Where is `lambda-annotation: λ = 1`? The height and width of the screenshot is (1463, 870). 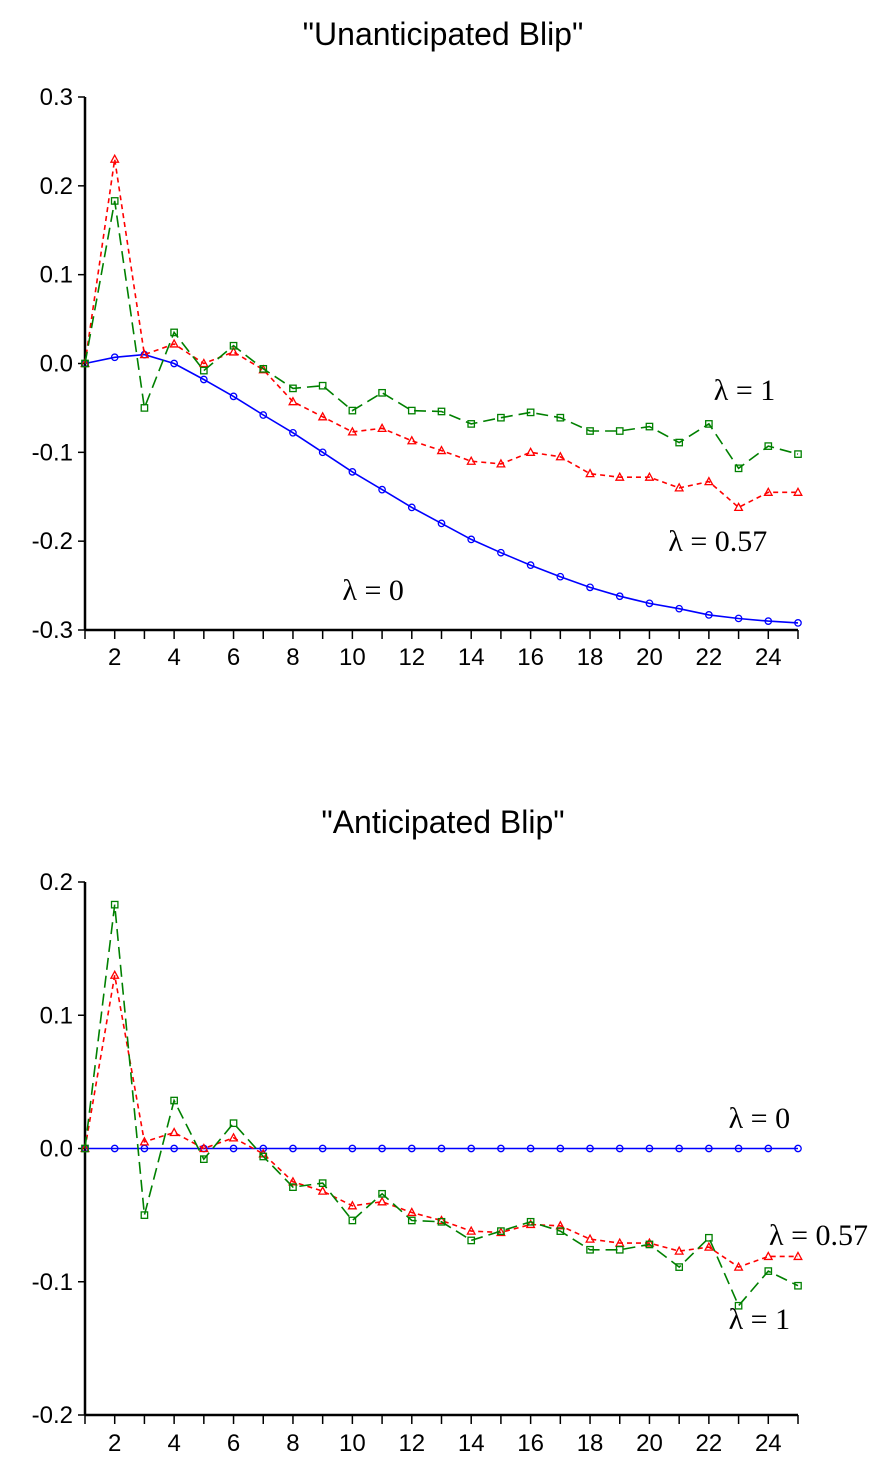 lambda-annotation: λ = 1 is located at coordinates (744, 390).